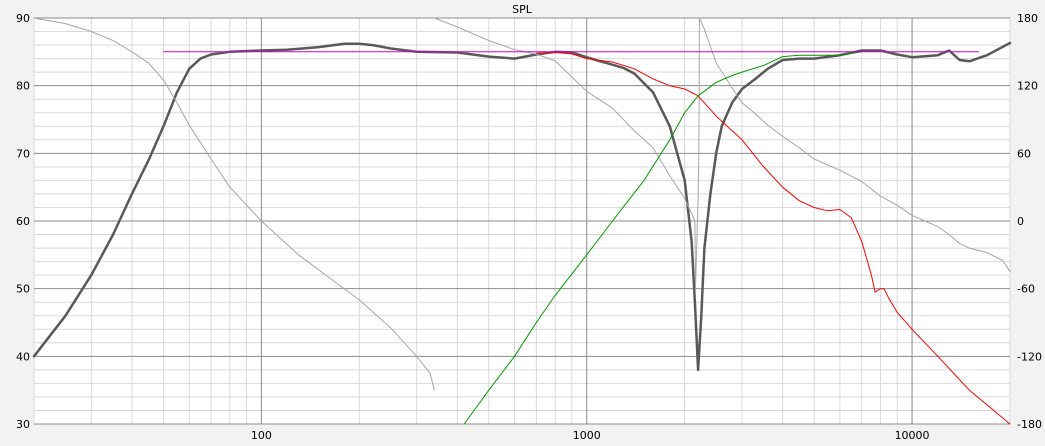 Image resolution: width=1045 pixels, height=446 pixels. What do you see at coordinates (1024, 153) in the screenshot?
I see `y-tick-right: 60` at bounding box center [1024, 153].